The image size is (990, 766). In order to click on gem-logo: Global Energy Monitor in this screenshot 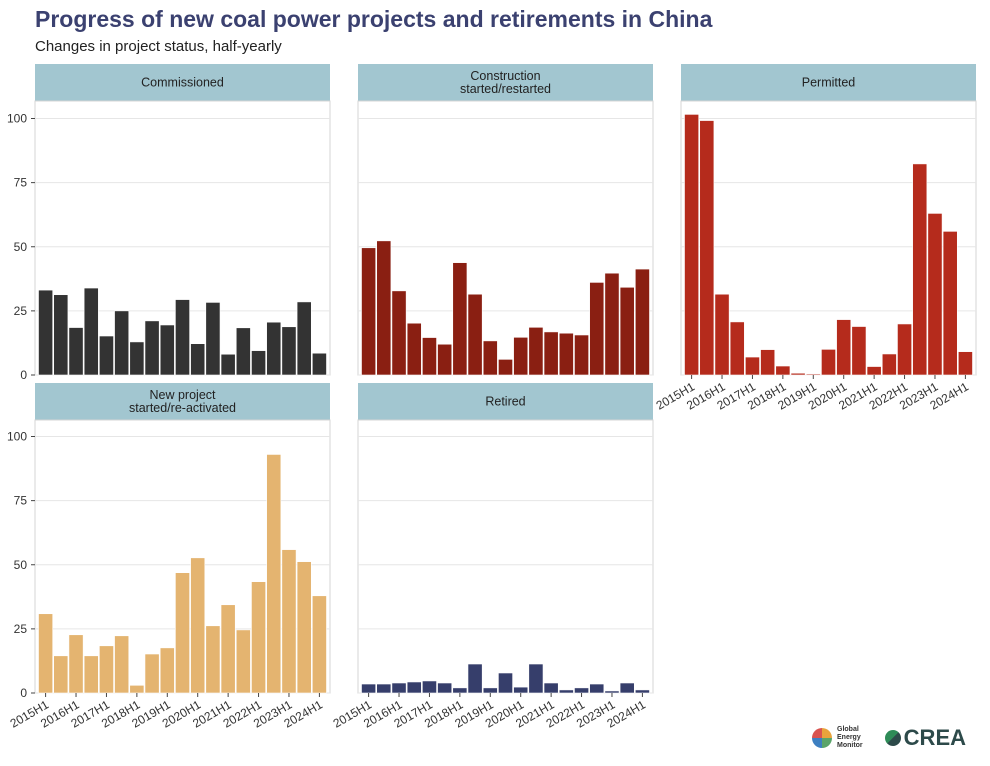, I will do `click(837, 738)`.